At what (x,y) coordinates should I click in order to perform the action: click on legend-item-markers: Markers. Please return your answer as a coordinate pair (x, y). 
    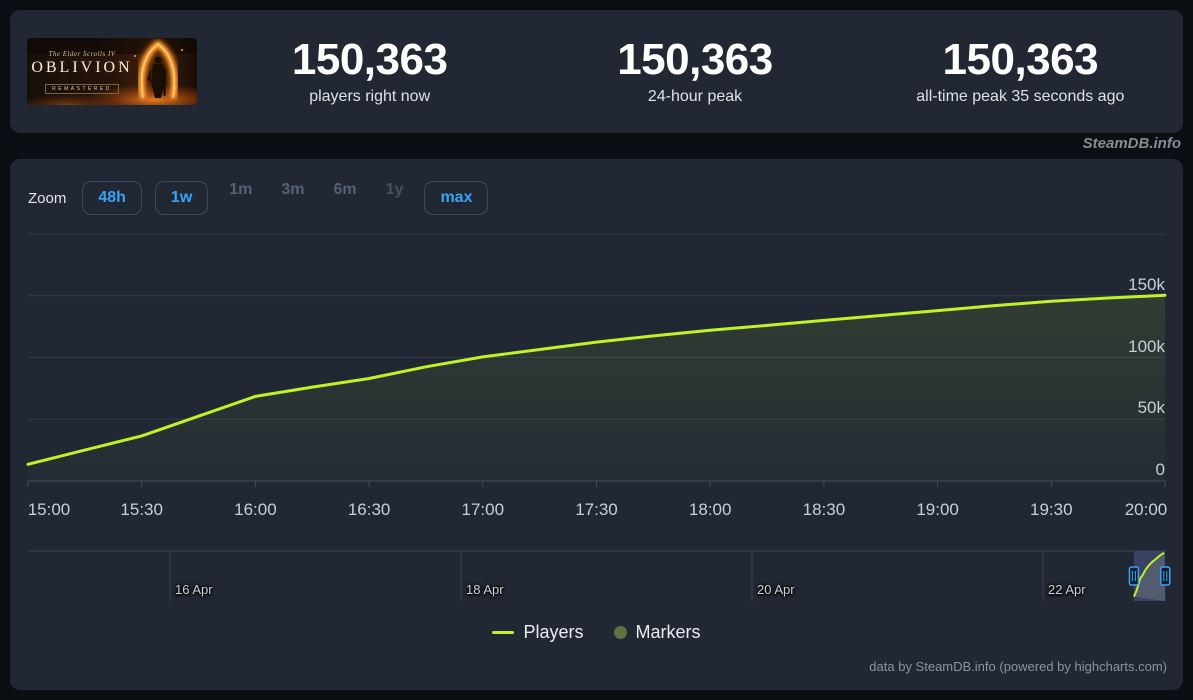
    Looking at the image, I should click on (657, 632).